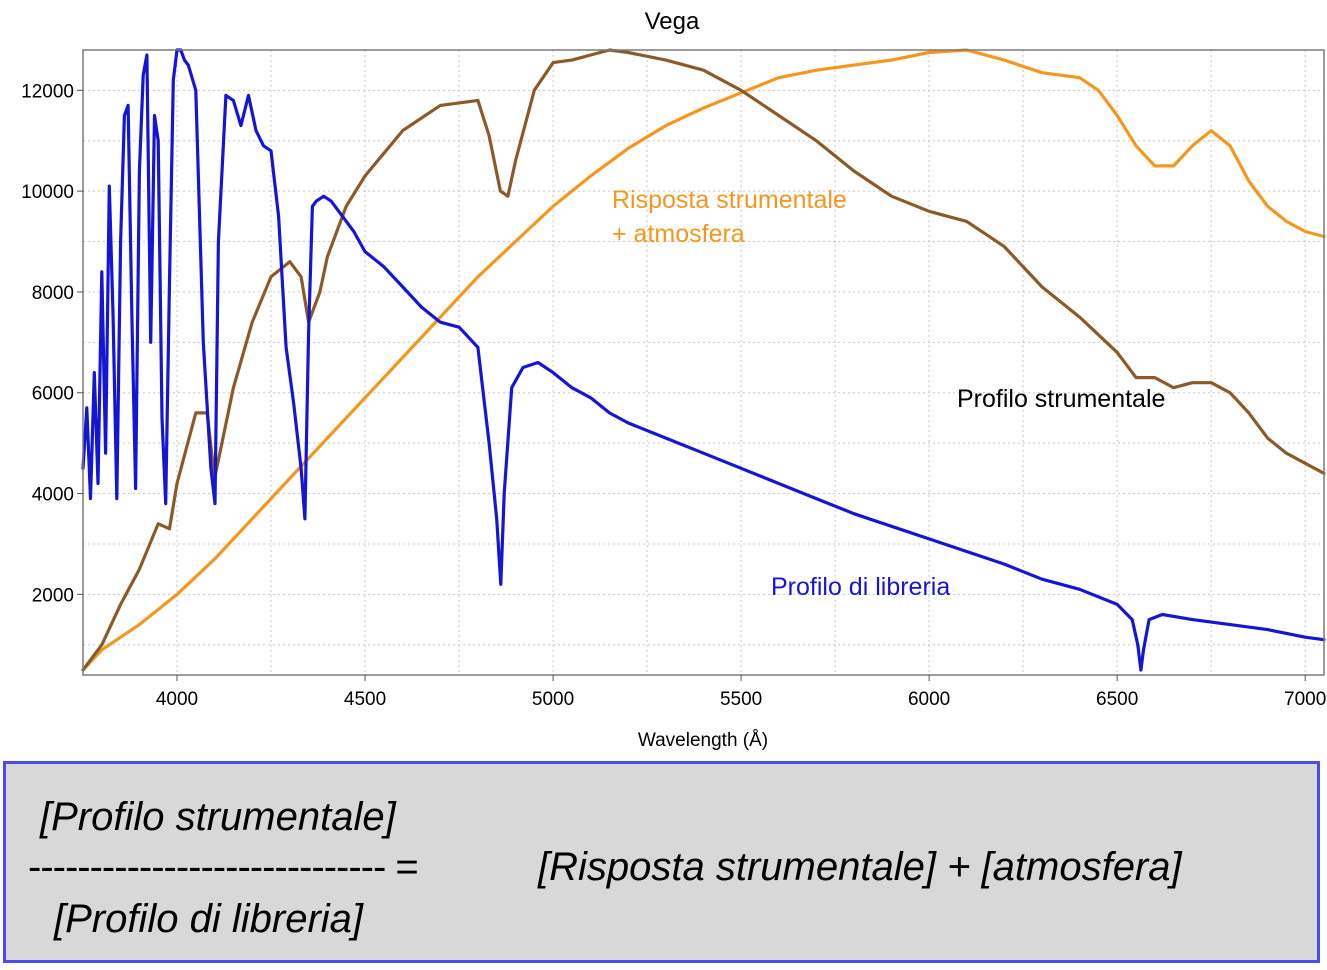 The width and height of the screenshot is (1327, 970). I want to click on y-tick-label: 10000, so click(47, 192).